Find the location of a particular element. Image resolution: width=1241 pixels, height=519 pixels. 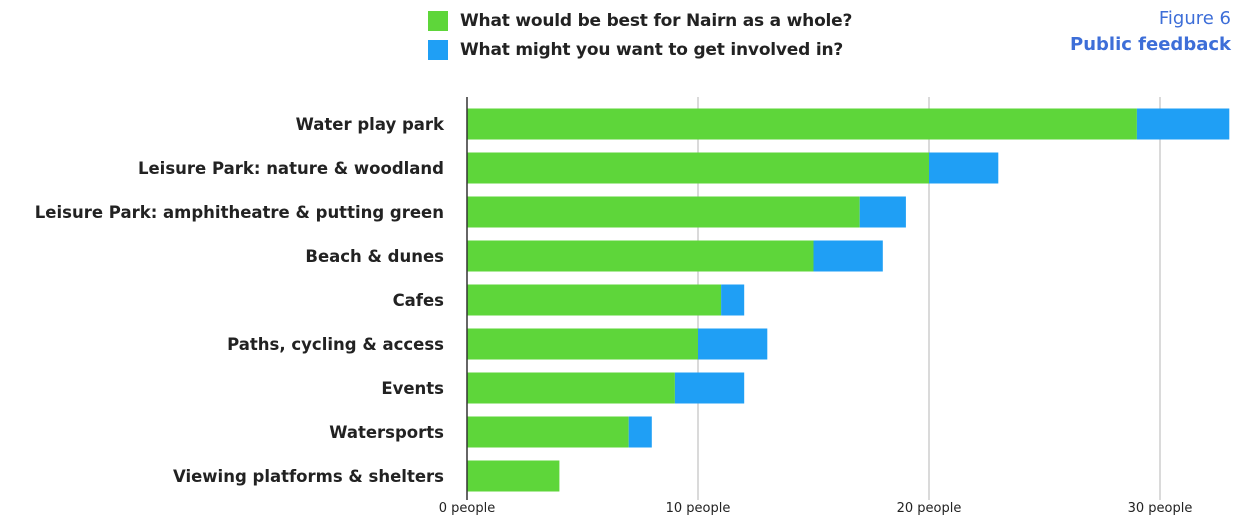

legend-swatch-best is located at coordinates (438, 20).